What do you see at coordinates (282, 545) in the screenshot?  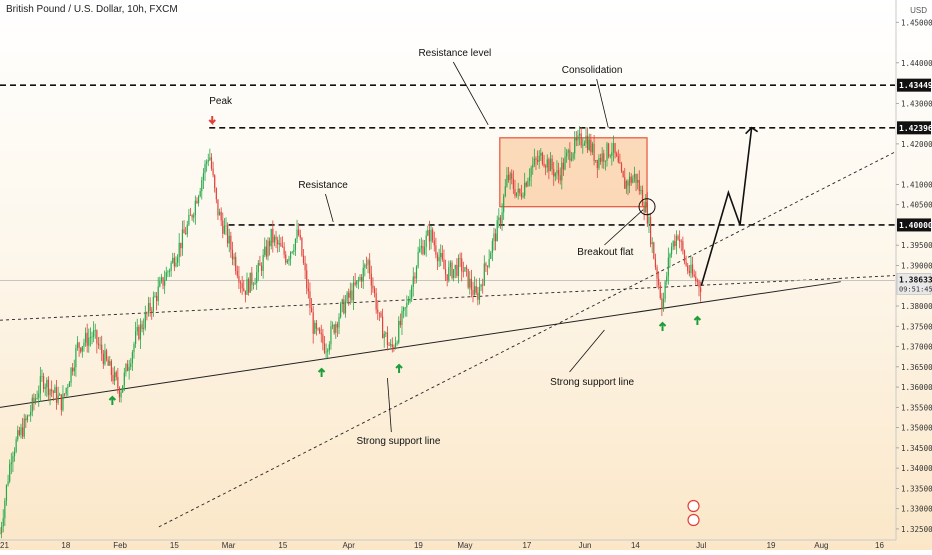 I see `time-tick-label: 15` at bounding box center [282, 545].